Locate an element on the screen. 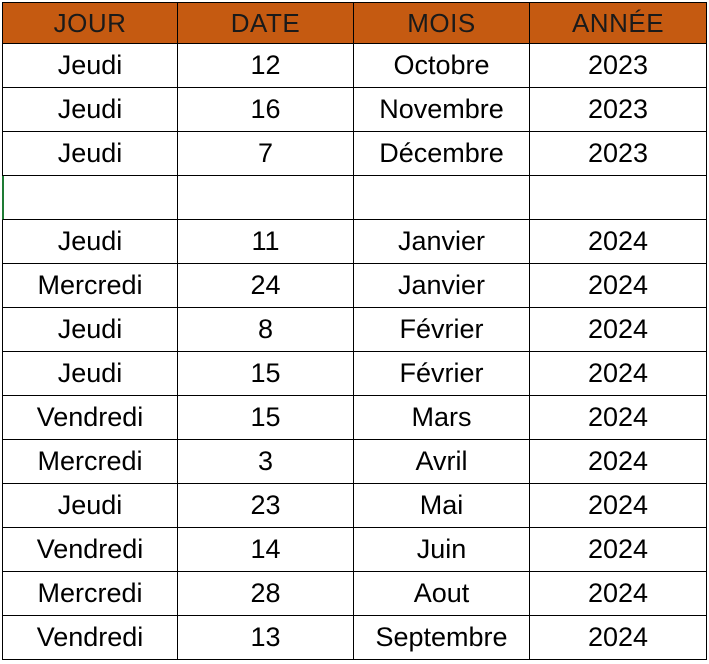  cell-date: 12 is located at coordinates (266, 66).